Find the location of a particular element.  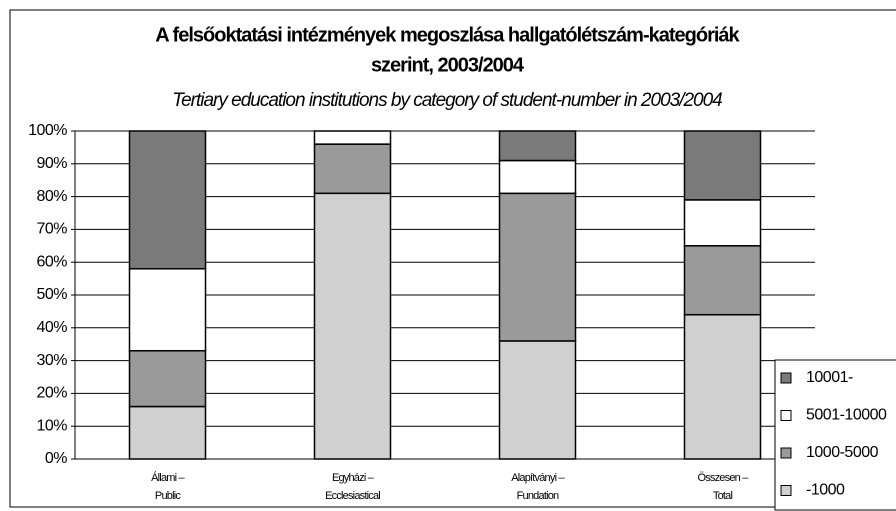

legend-box is located at coordinates (835, 435).